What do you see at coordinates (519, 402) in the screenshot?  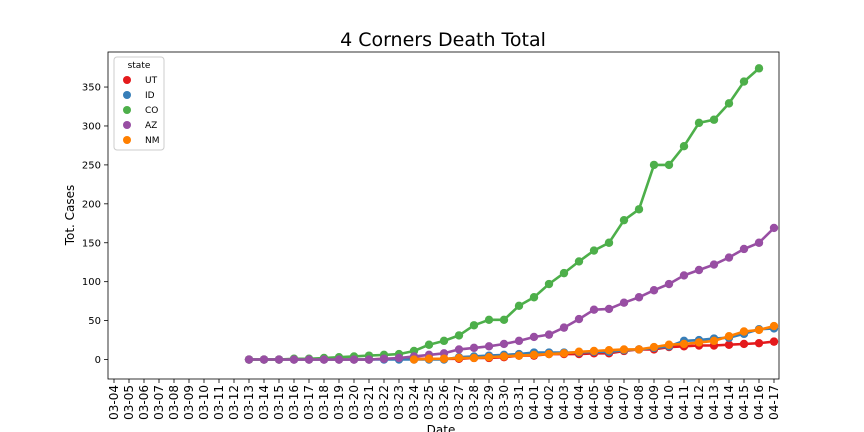 I see `x-tick-label: 03-31` at bounding box center [519, 402].